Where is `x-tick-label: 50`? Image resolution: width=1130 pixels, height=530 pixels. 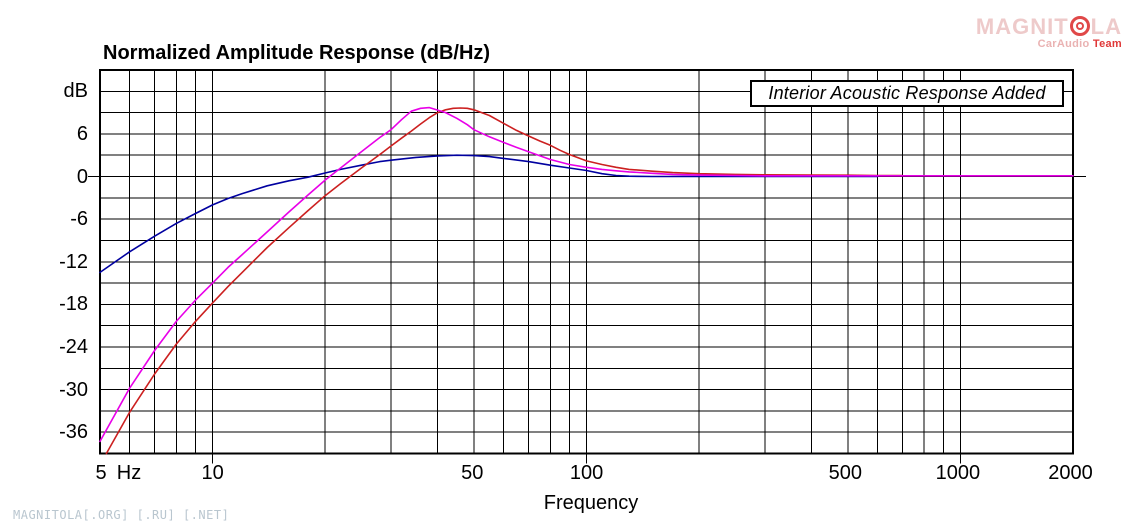 x-tick-label: 50 is located at coordinates (472, 473).